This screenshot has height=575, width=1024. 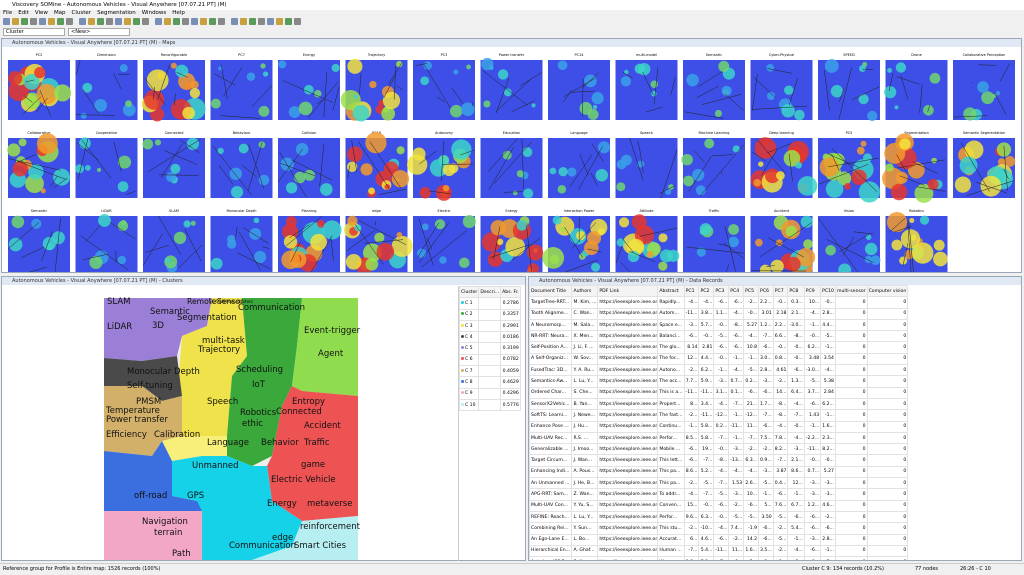 I want to click on column-header: PC1, so click(x=691, y=291).